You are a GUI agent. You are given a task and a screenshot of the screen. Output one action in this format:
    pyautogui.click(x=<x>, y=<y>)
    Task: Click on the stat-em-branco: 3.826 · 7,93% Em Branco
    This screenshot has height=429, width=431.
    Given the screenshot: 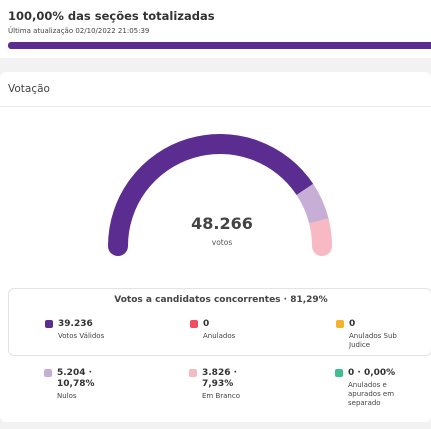 What is the action you would take?
    pyautogui.click(x=249, y=384)
    